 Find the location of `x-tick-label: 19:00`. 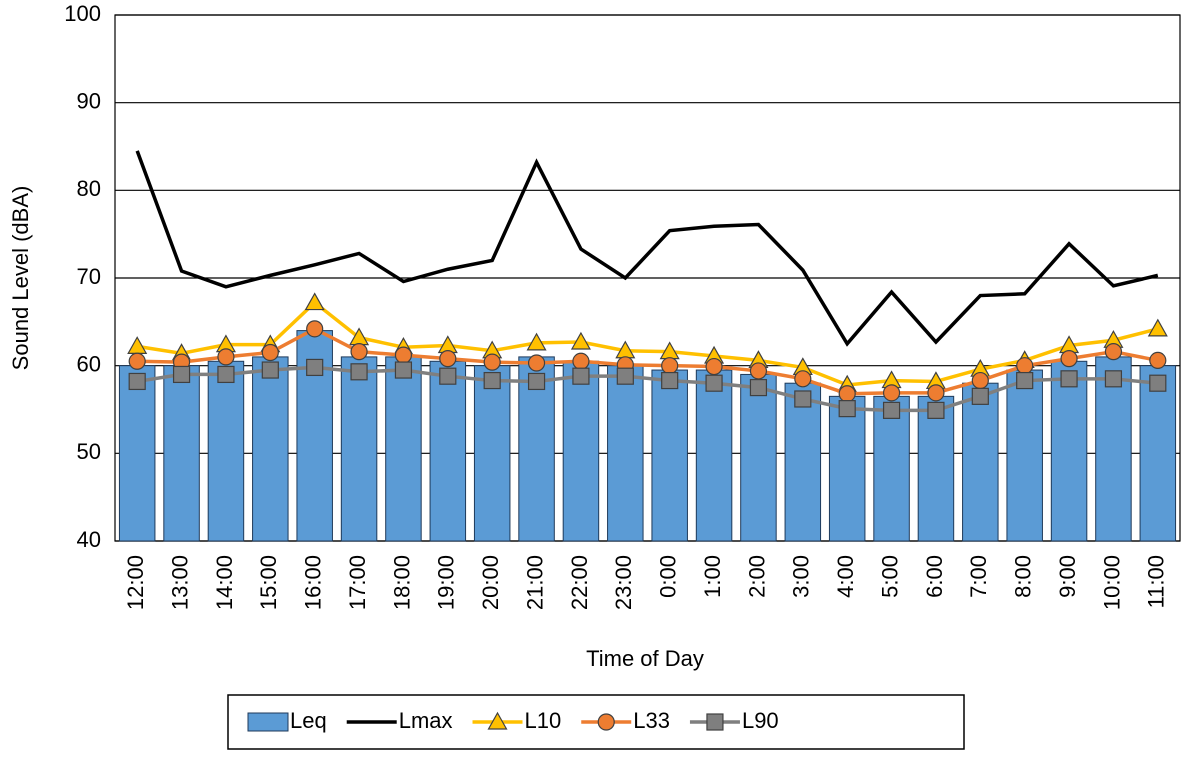

x-tick-label: 19:00 is located at coordinates (446, 582).